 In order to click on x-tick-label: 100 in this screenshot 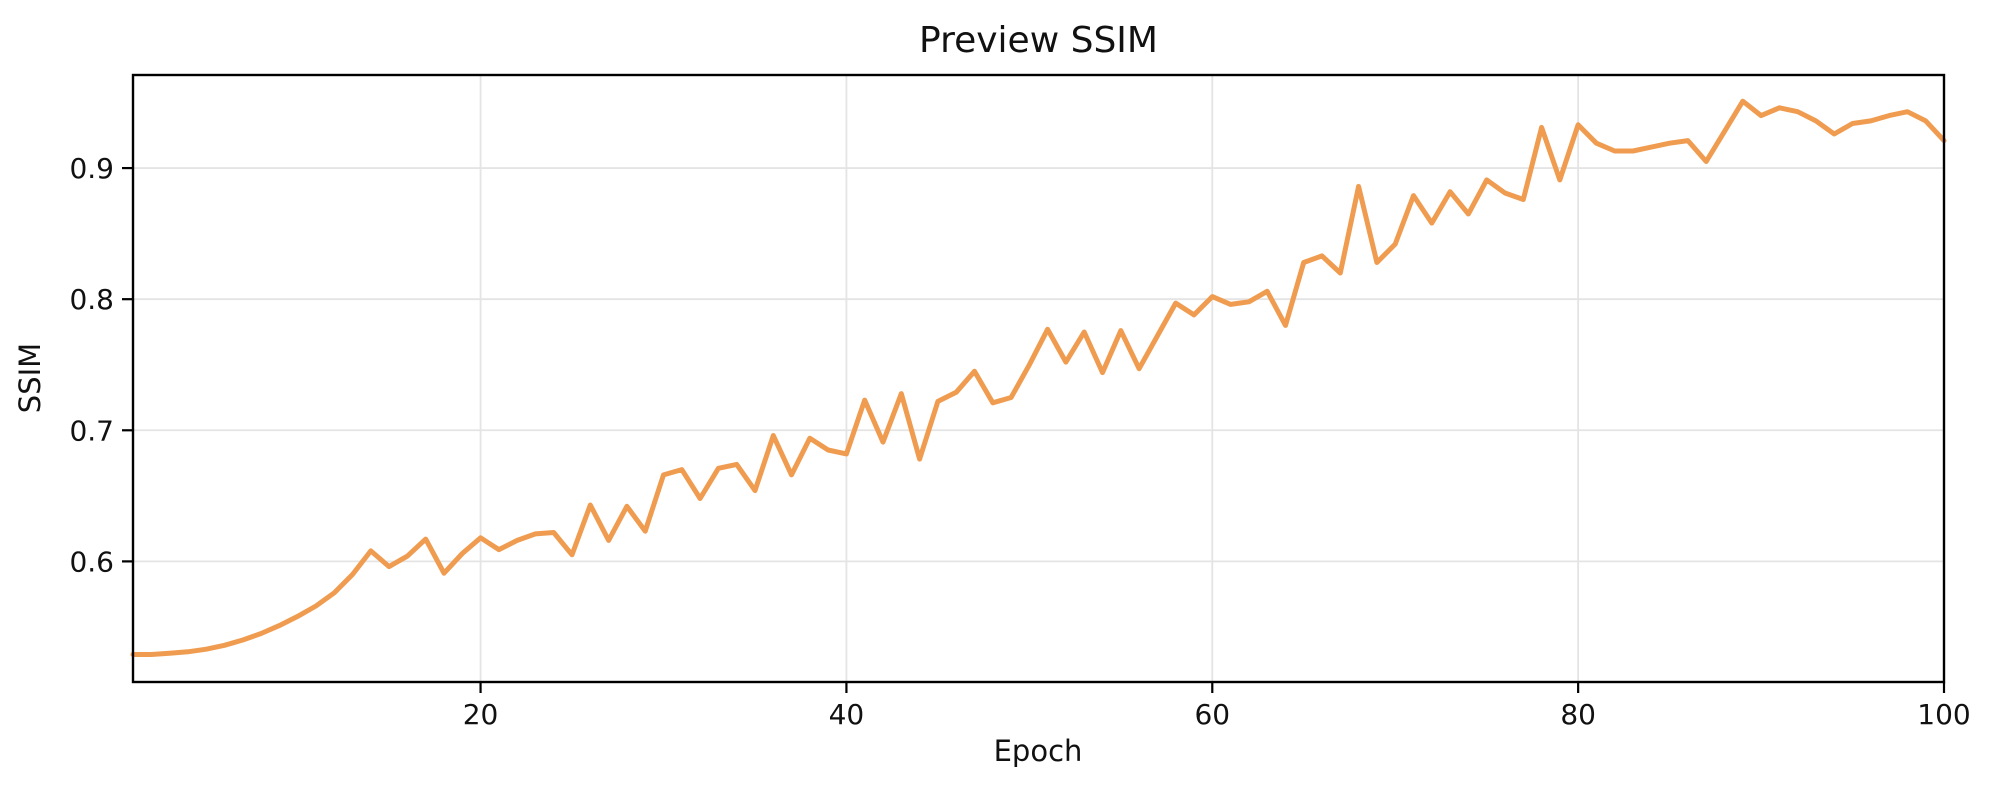, I will do `click(1943, 714)`.